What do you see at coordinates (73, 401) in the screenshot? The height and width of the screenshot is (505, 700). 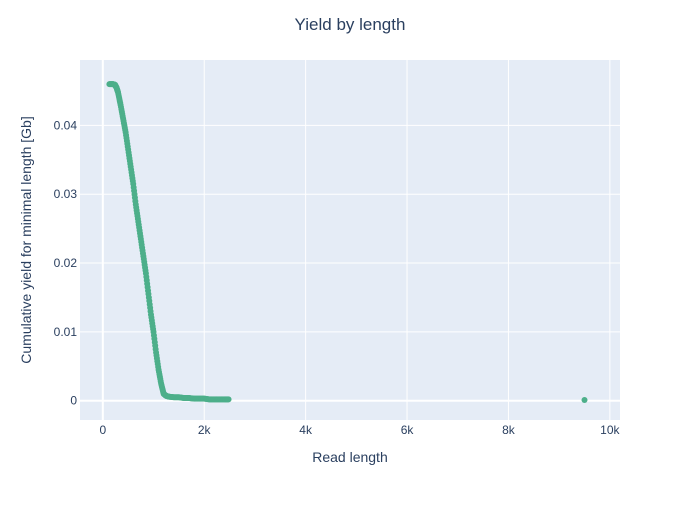 I see `y-tick-label: 0` at bounding box center [73, 401].